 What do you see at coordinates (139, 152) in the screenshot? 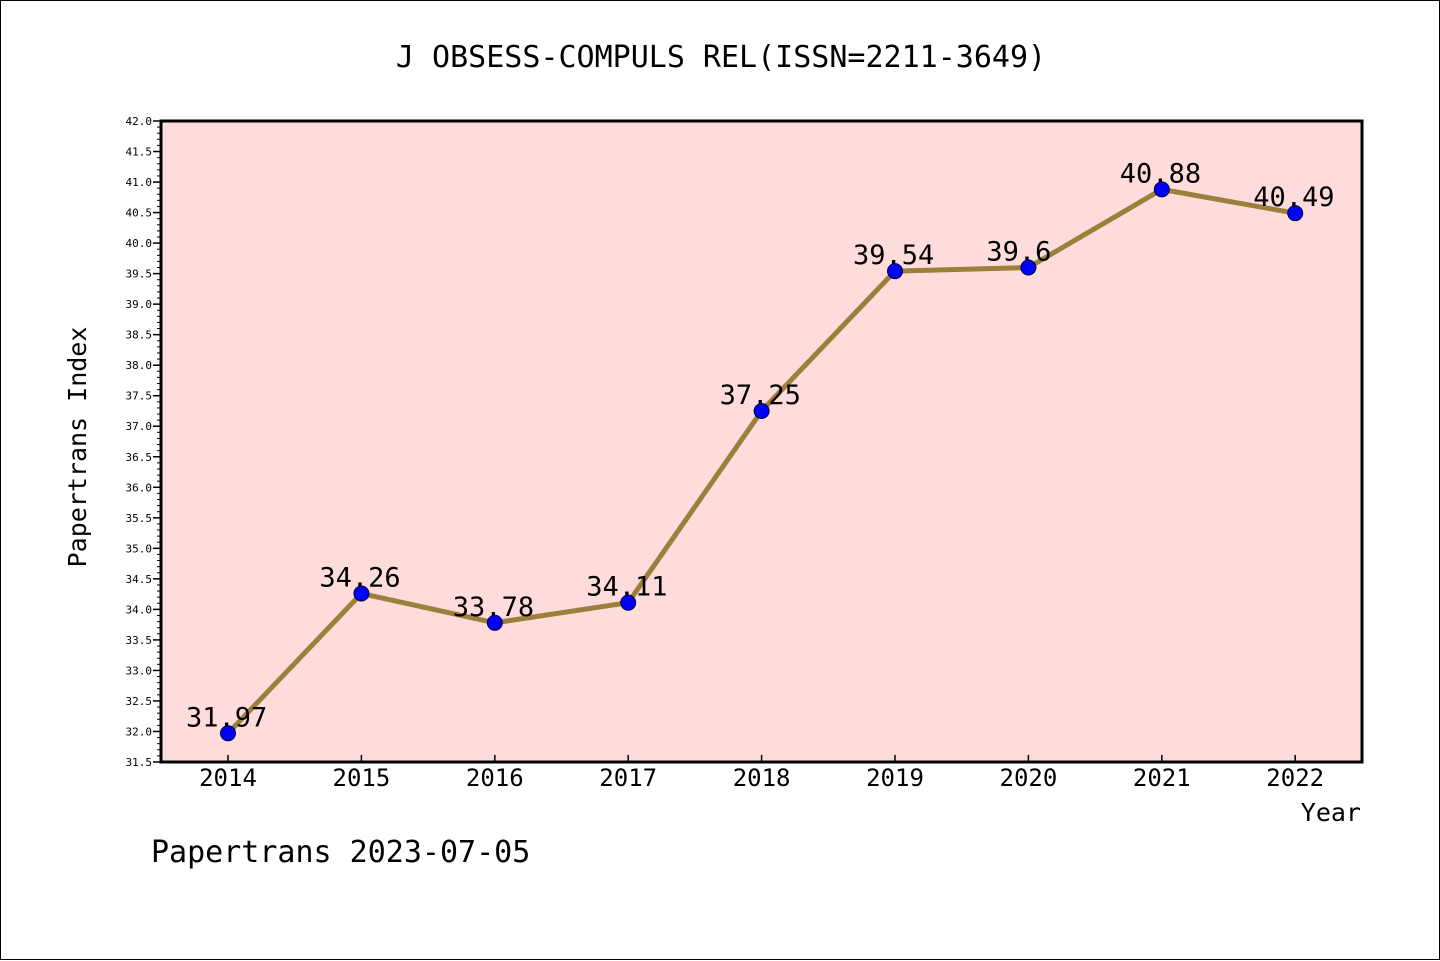
I see `y-tick-label: 41.5` at bounding box center [139, 152].